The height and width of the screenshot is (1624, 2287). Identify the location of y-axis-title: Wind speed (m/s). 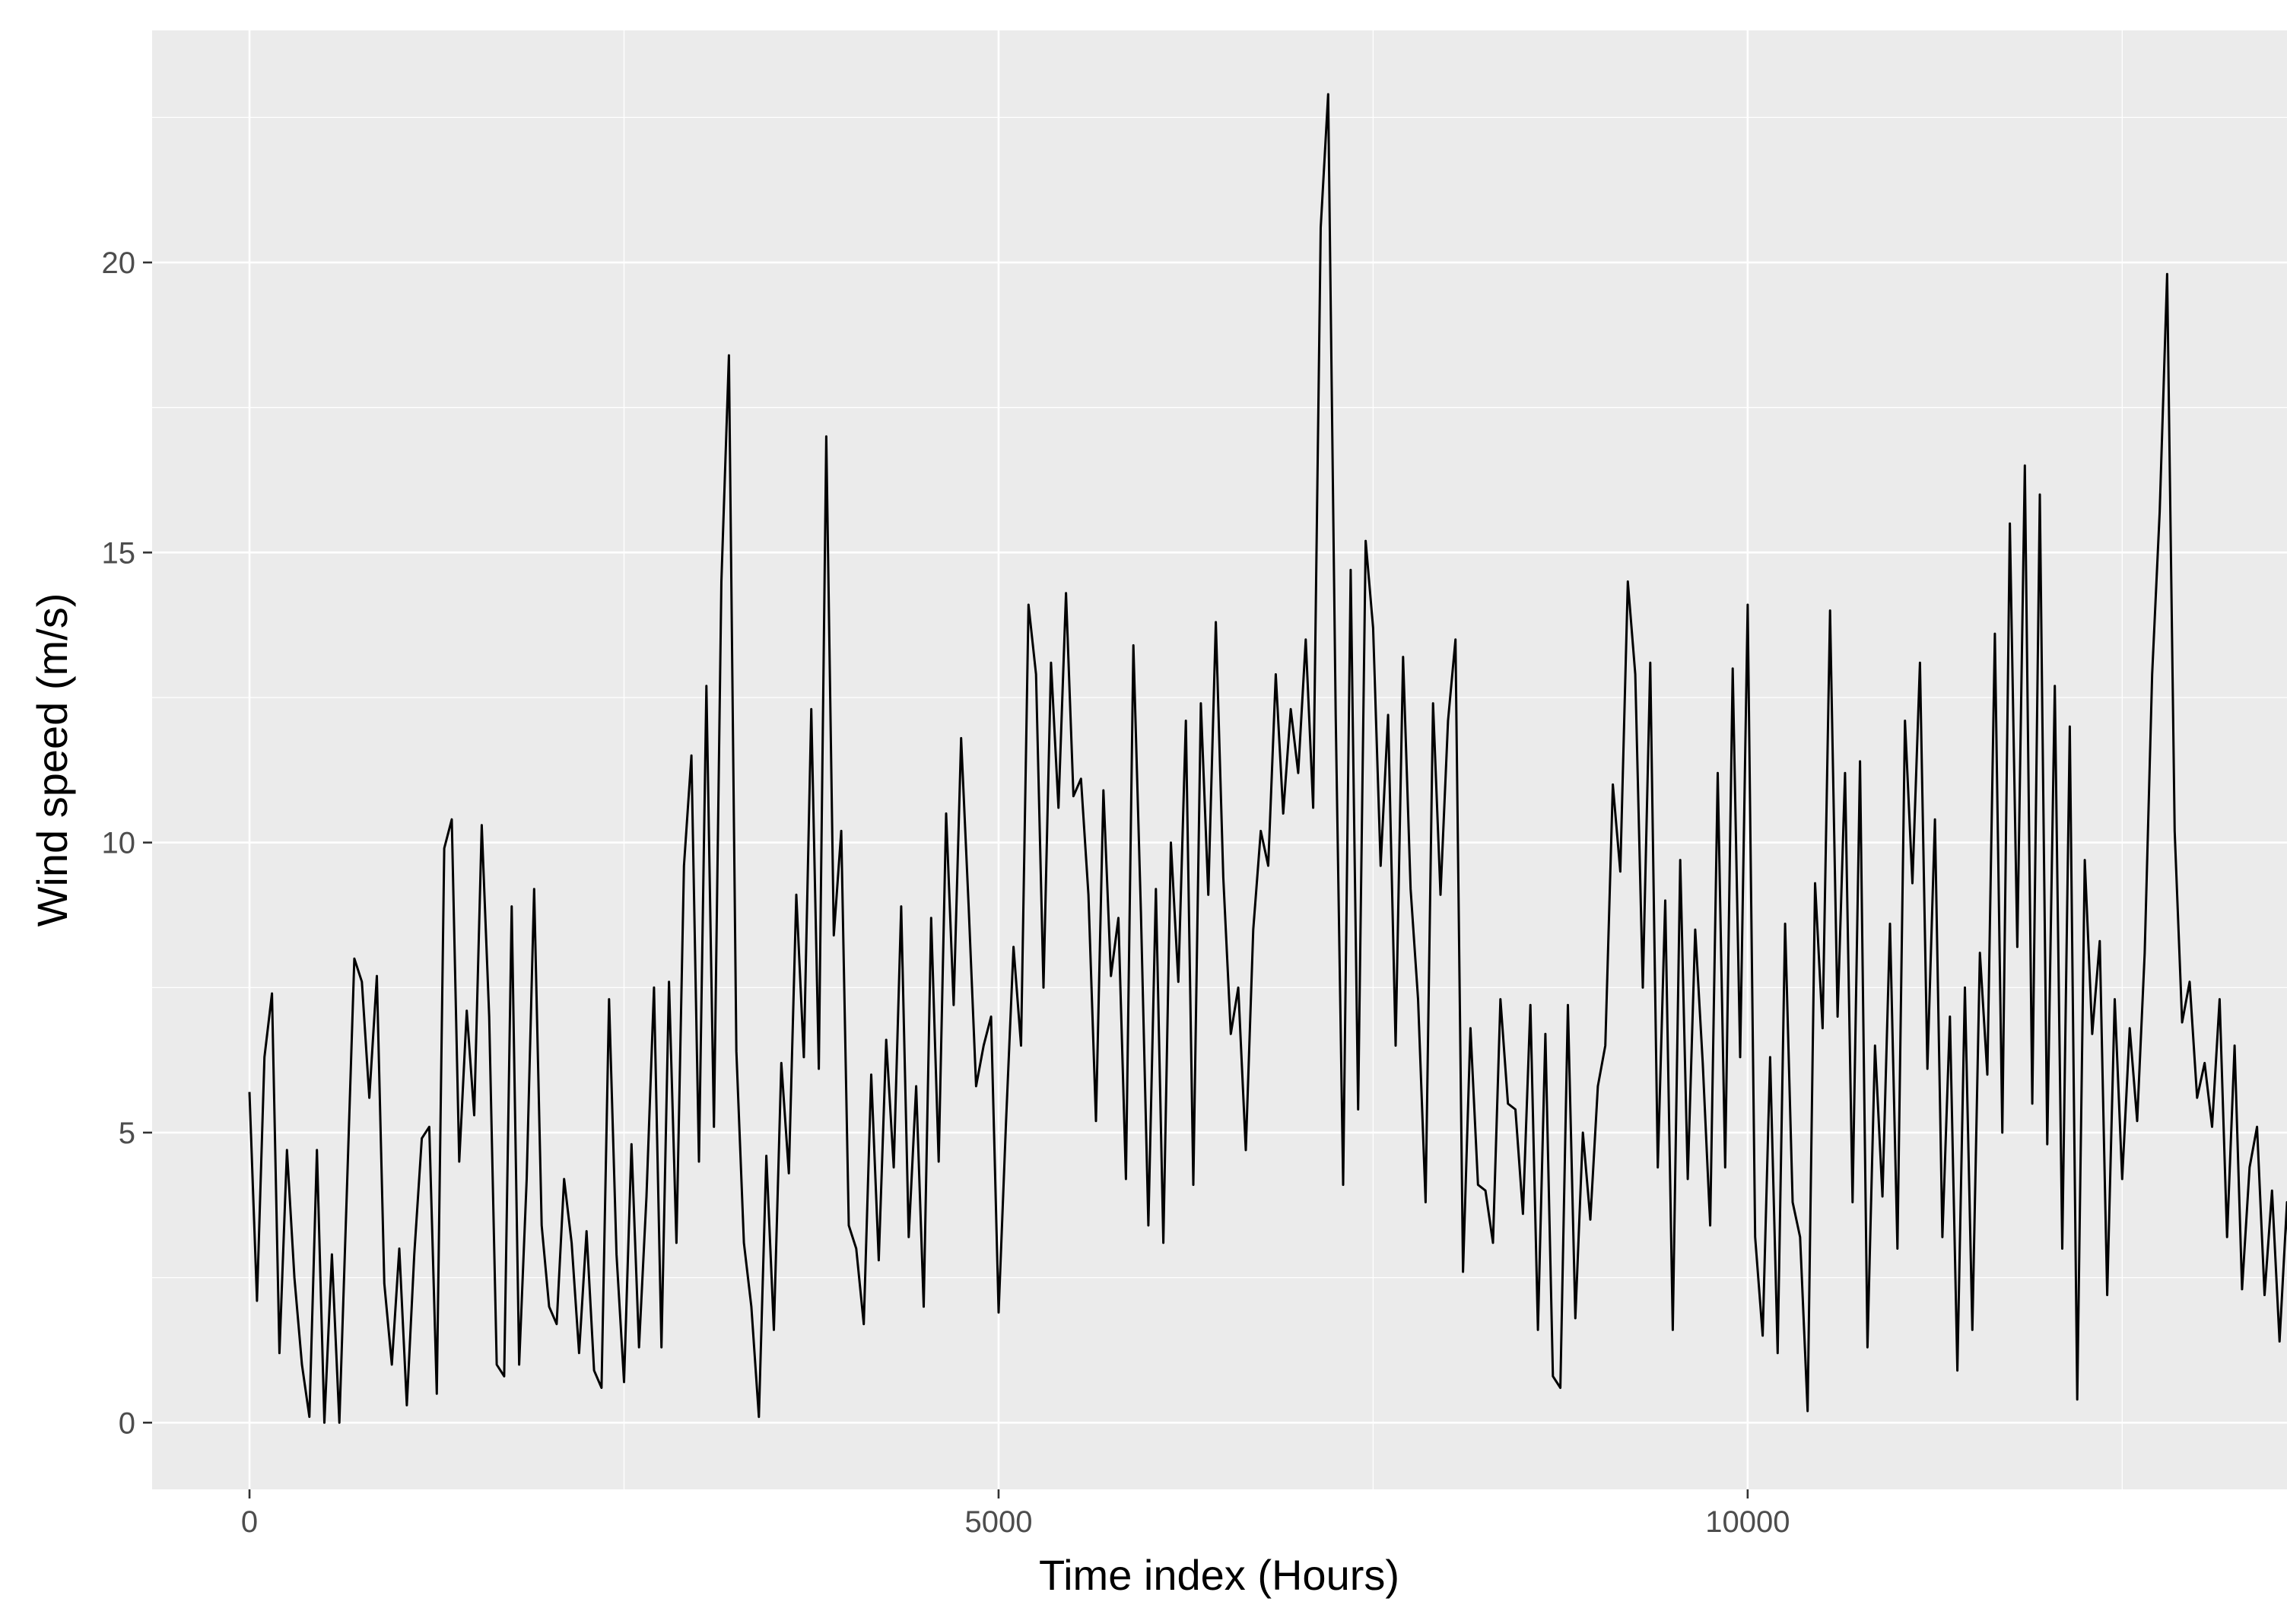
(52, 760).